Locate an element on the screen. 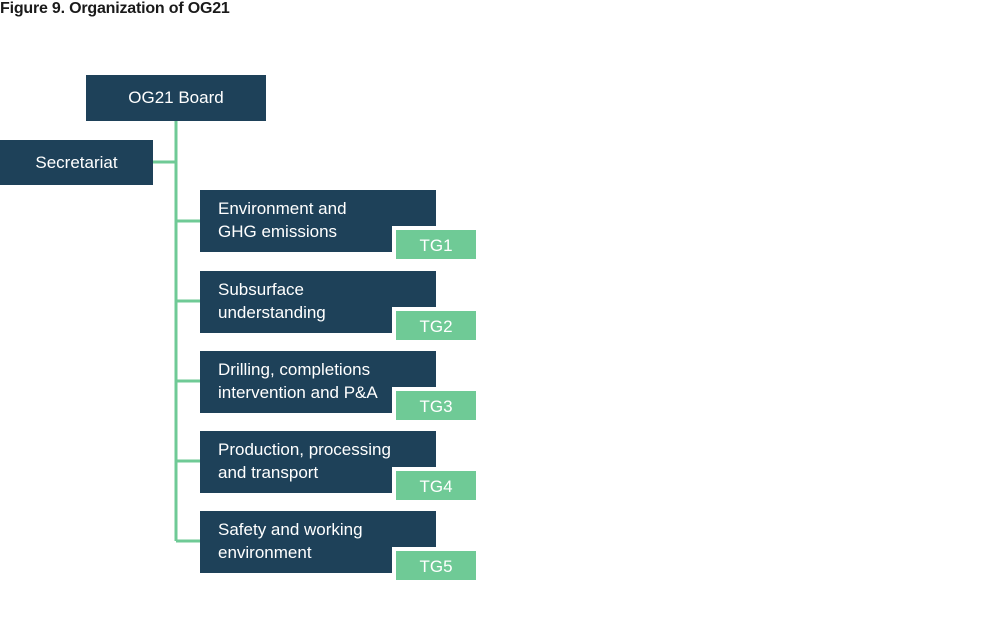  tg4-tag: TG4 is located at coordinates (434, 483).